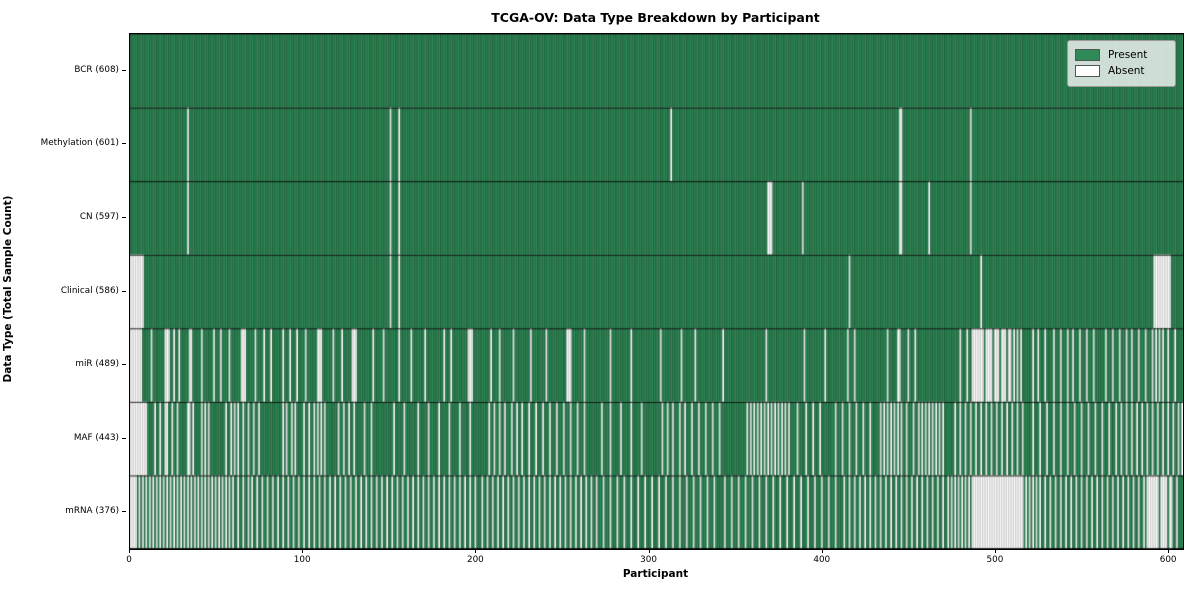  I want to click on legend-entry-absent: Absent, so click(1121, 71).